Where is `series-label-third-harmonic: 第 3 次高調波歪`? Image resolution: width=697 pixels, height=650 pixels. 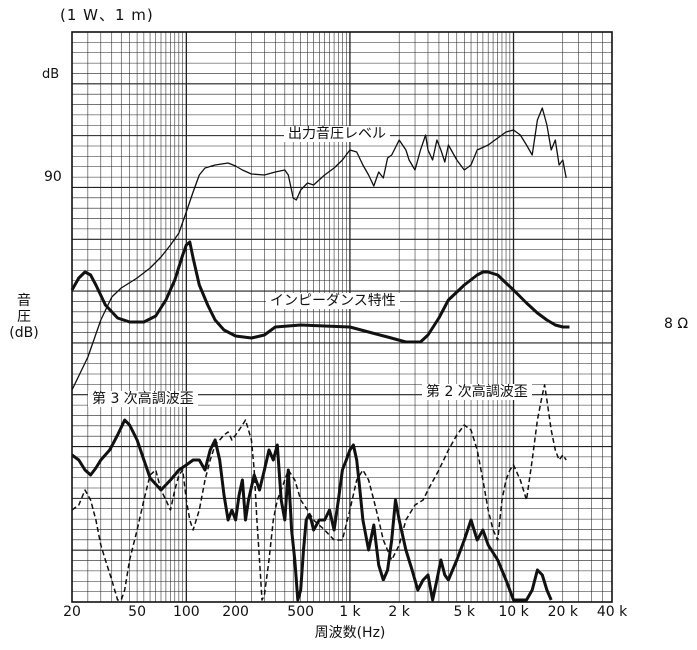
series-label-third-harmonic: 第 3 次高調波歪 is located at coordinates (143, 399).